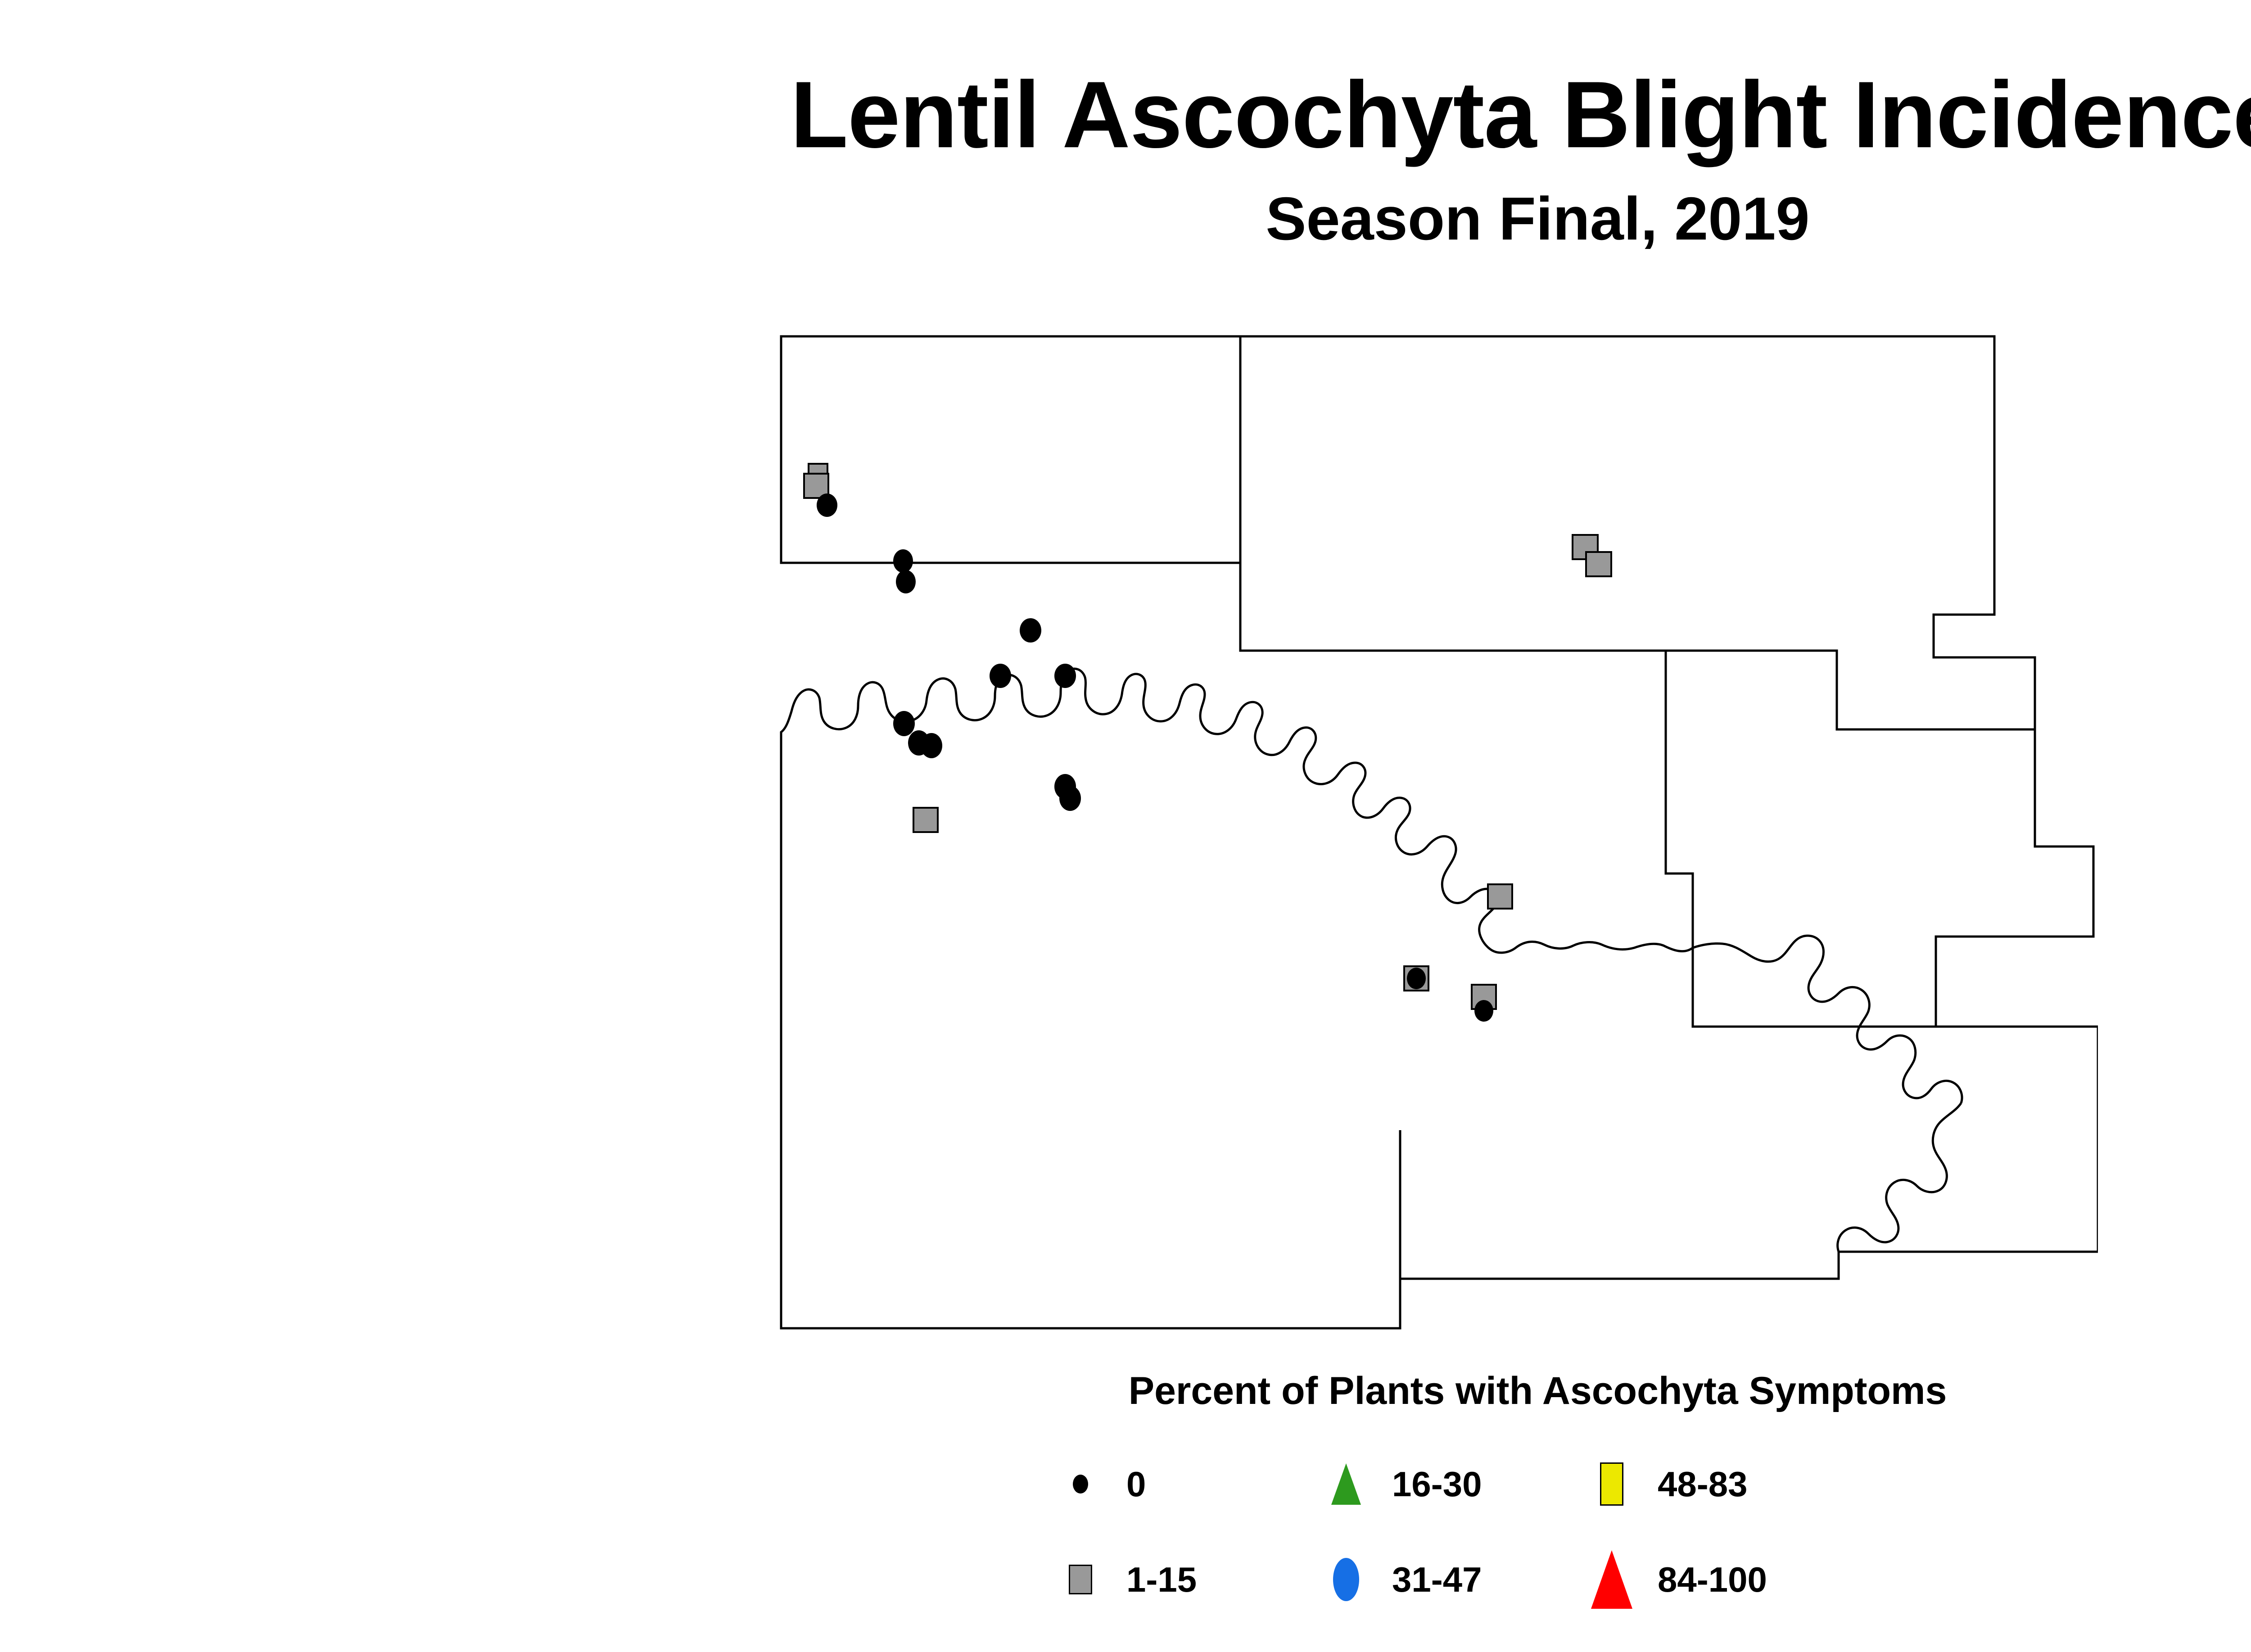 This screenshot has width=2251, height=1652. Describe the element at coordinates (1680, 1215) in the screenshot. I see `county-outline-southeast` at that location.